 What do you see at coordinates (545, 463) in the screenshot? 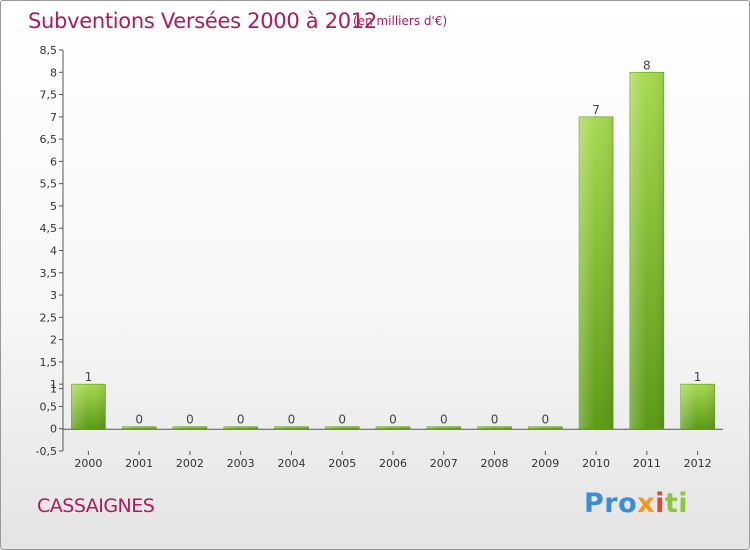
I see `x-tick-label-2009: 2009` at bounding box center [545, 463].